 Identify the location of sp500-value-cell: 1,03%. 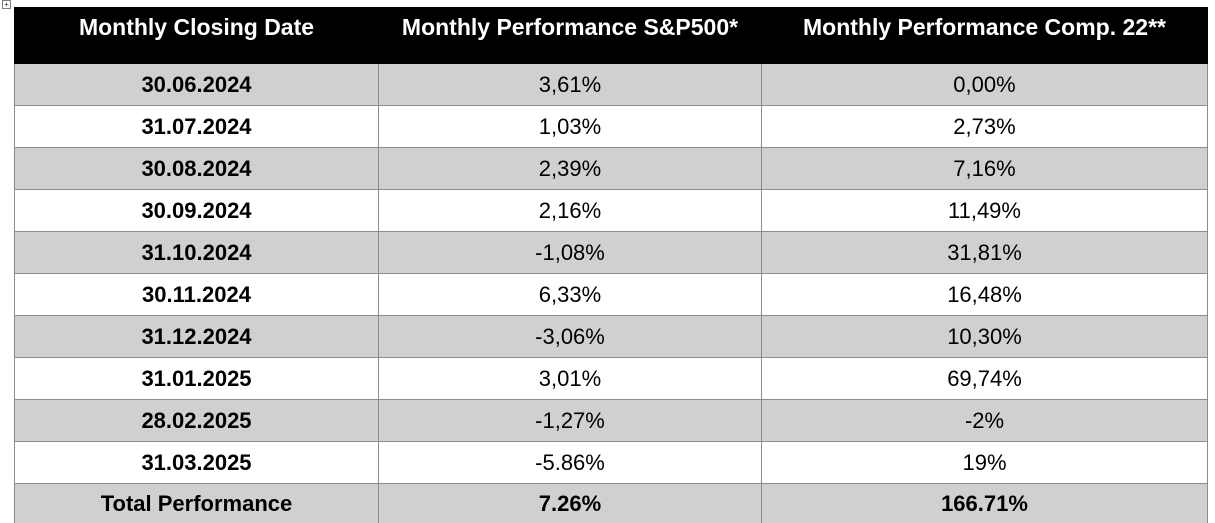
(570, 126).